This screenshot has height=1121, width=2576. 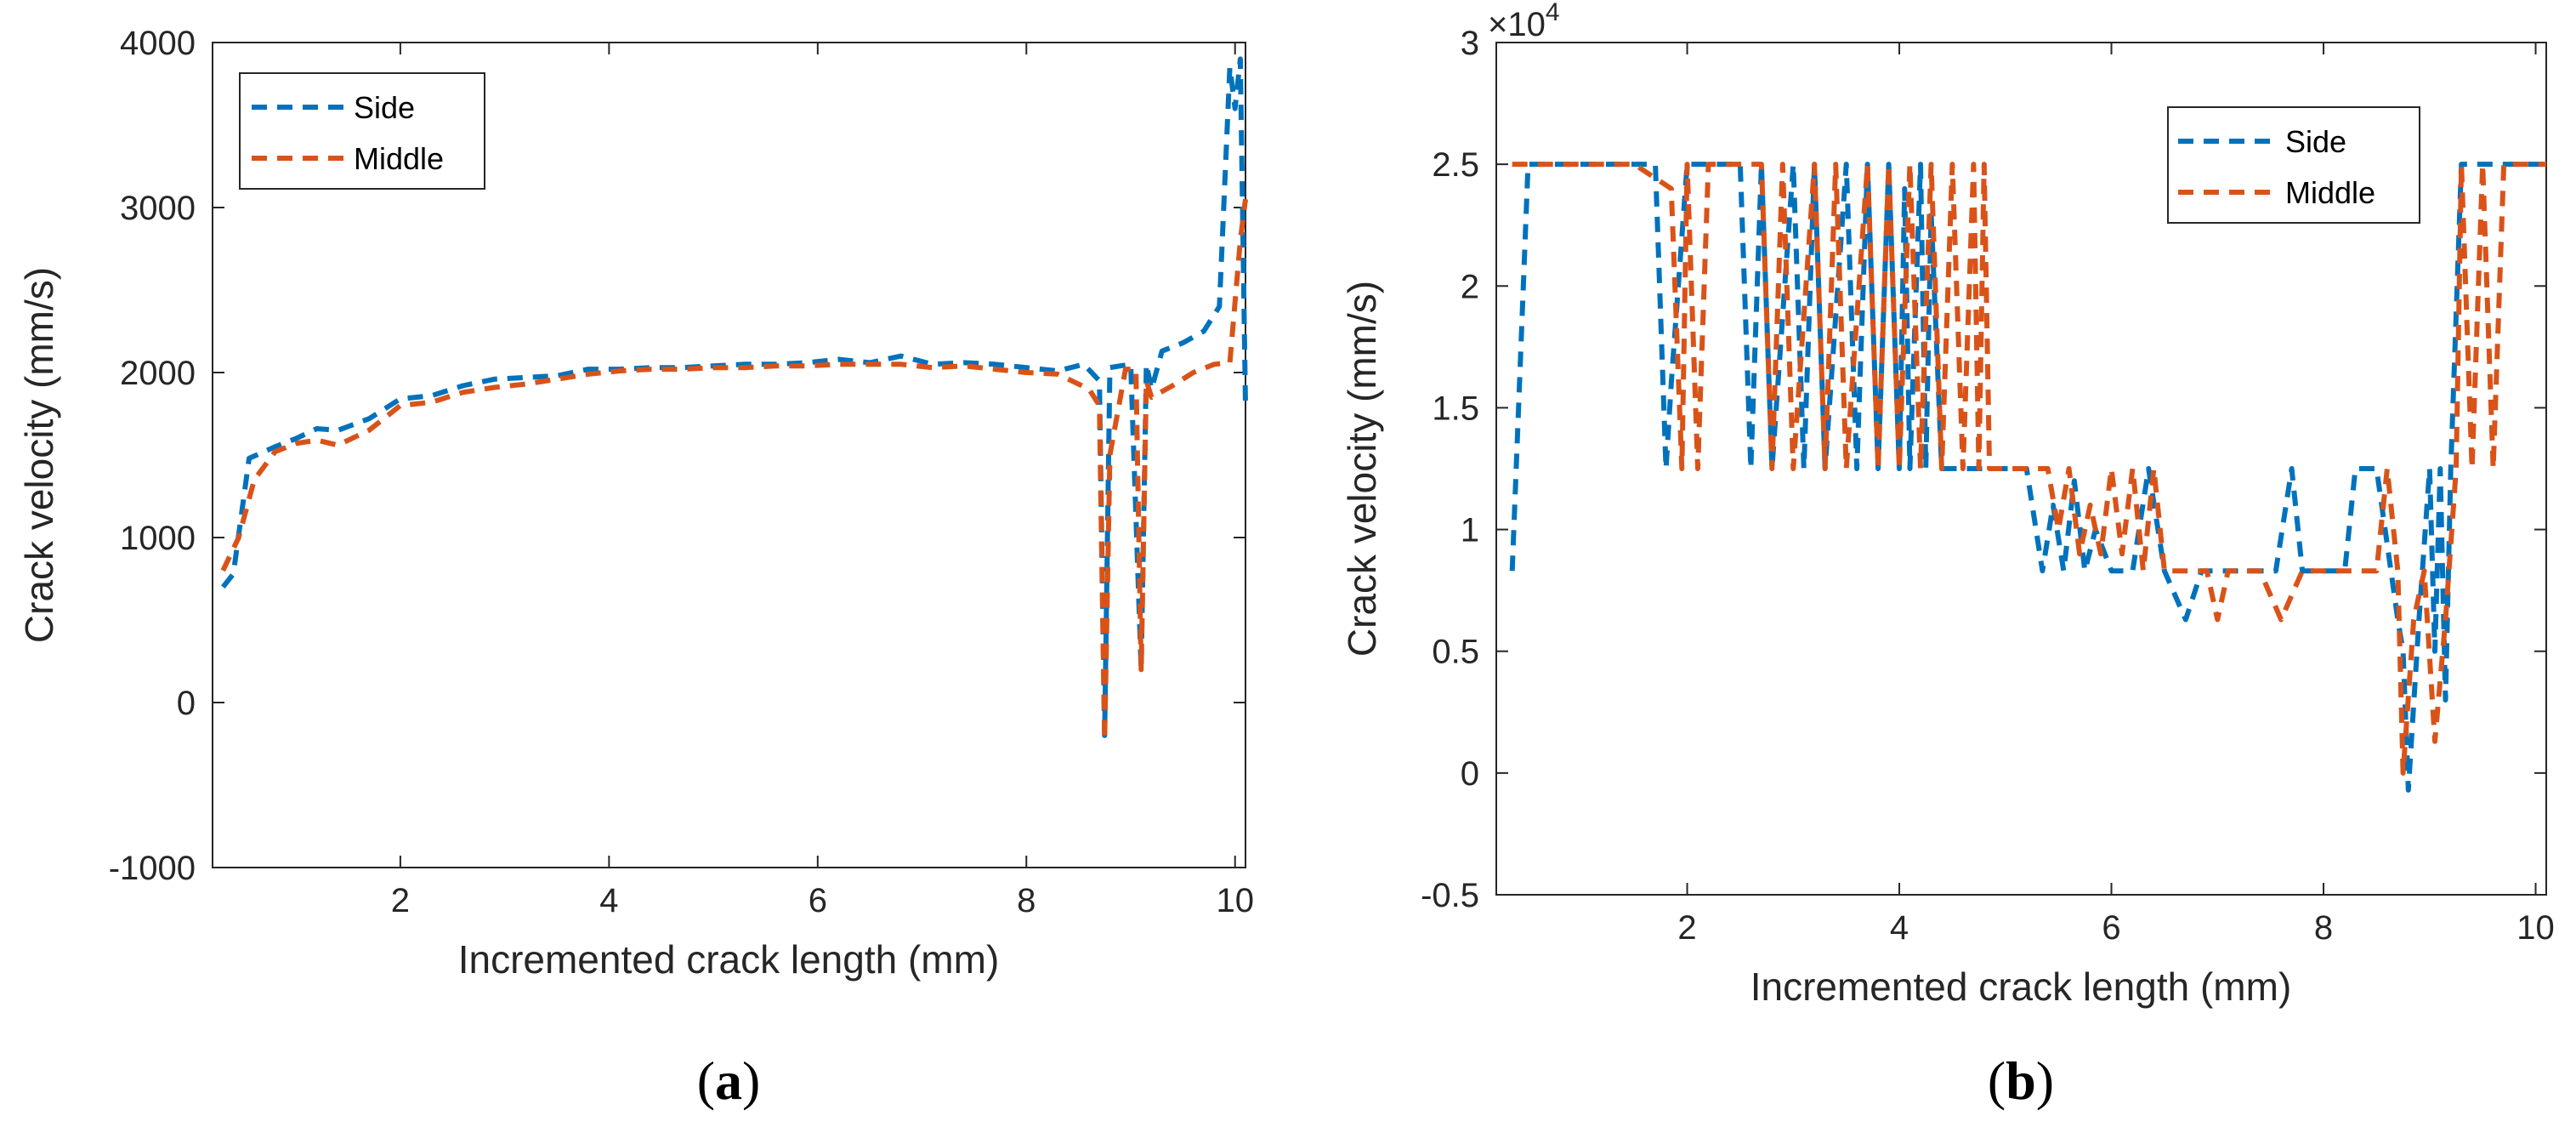 I want to click on panel-a-ytick-label: 1000, so click(x=158, y=538).